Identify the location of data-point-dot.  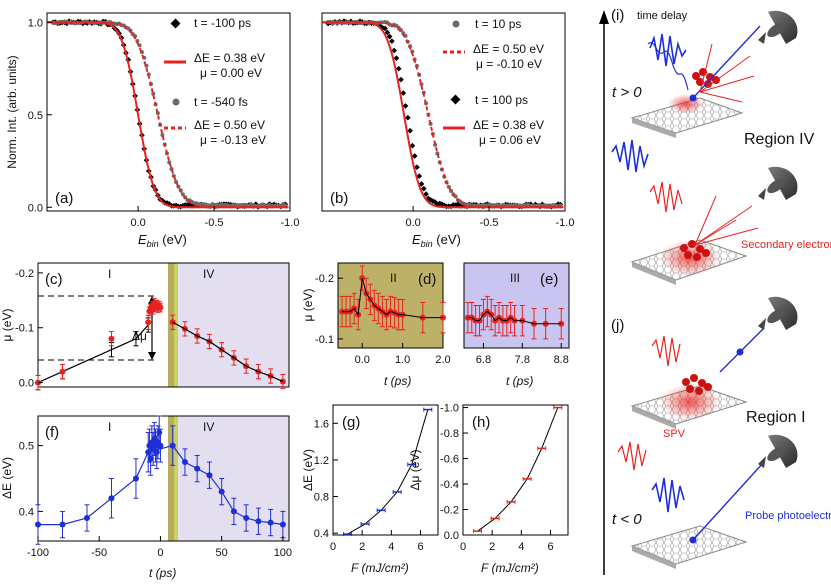
(153, 93).